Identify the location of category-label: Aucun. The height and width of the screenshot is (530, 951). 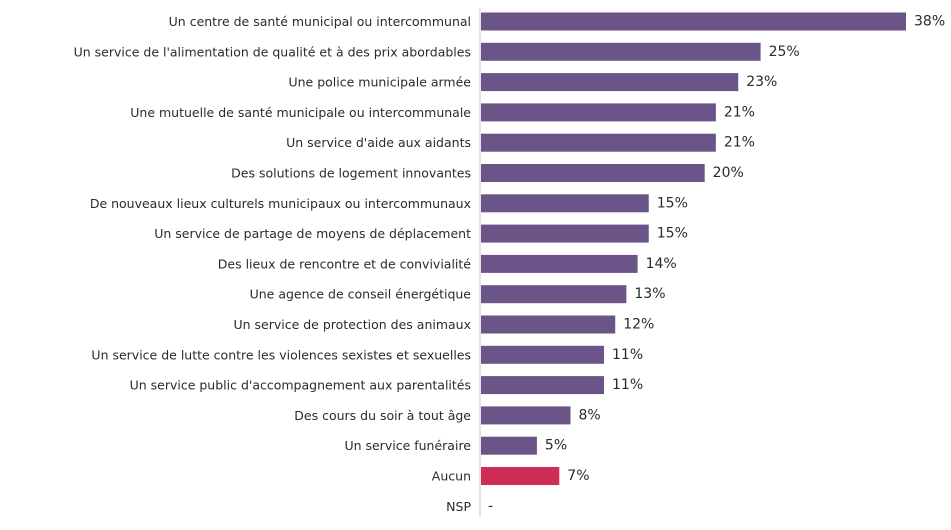
(451, 476).